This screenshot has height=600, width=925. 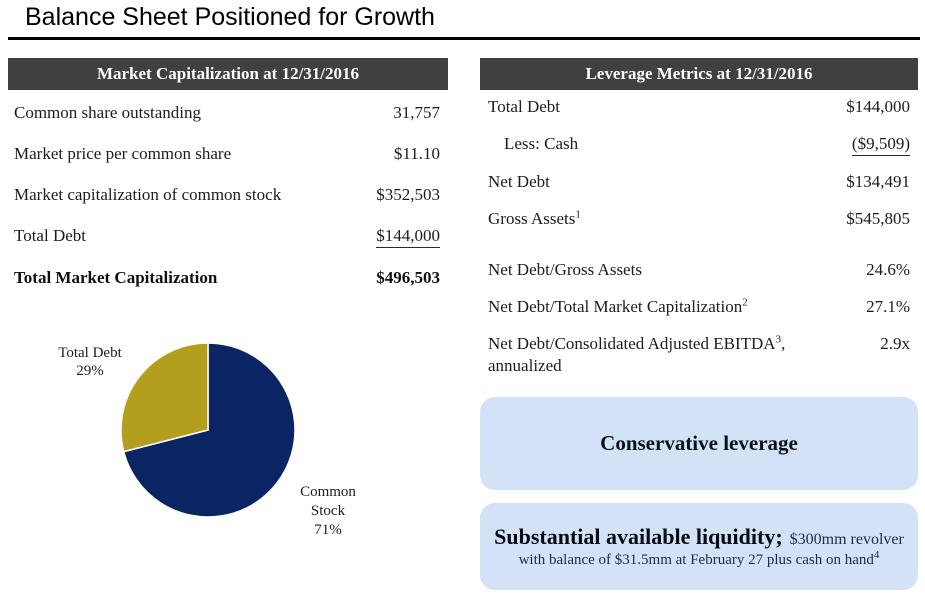 What do you see at coordinates (699, 270) in the screenshot?
I see `table-row: Net Debt/Gross Assets 24.6%` at bounding box center [699, 270].